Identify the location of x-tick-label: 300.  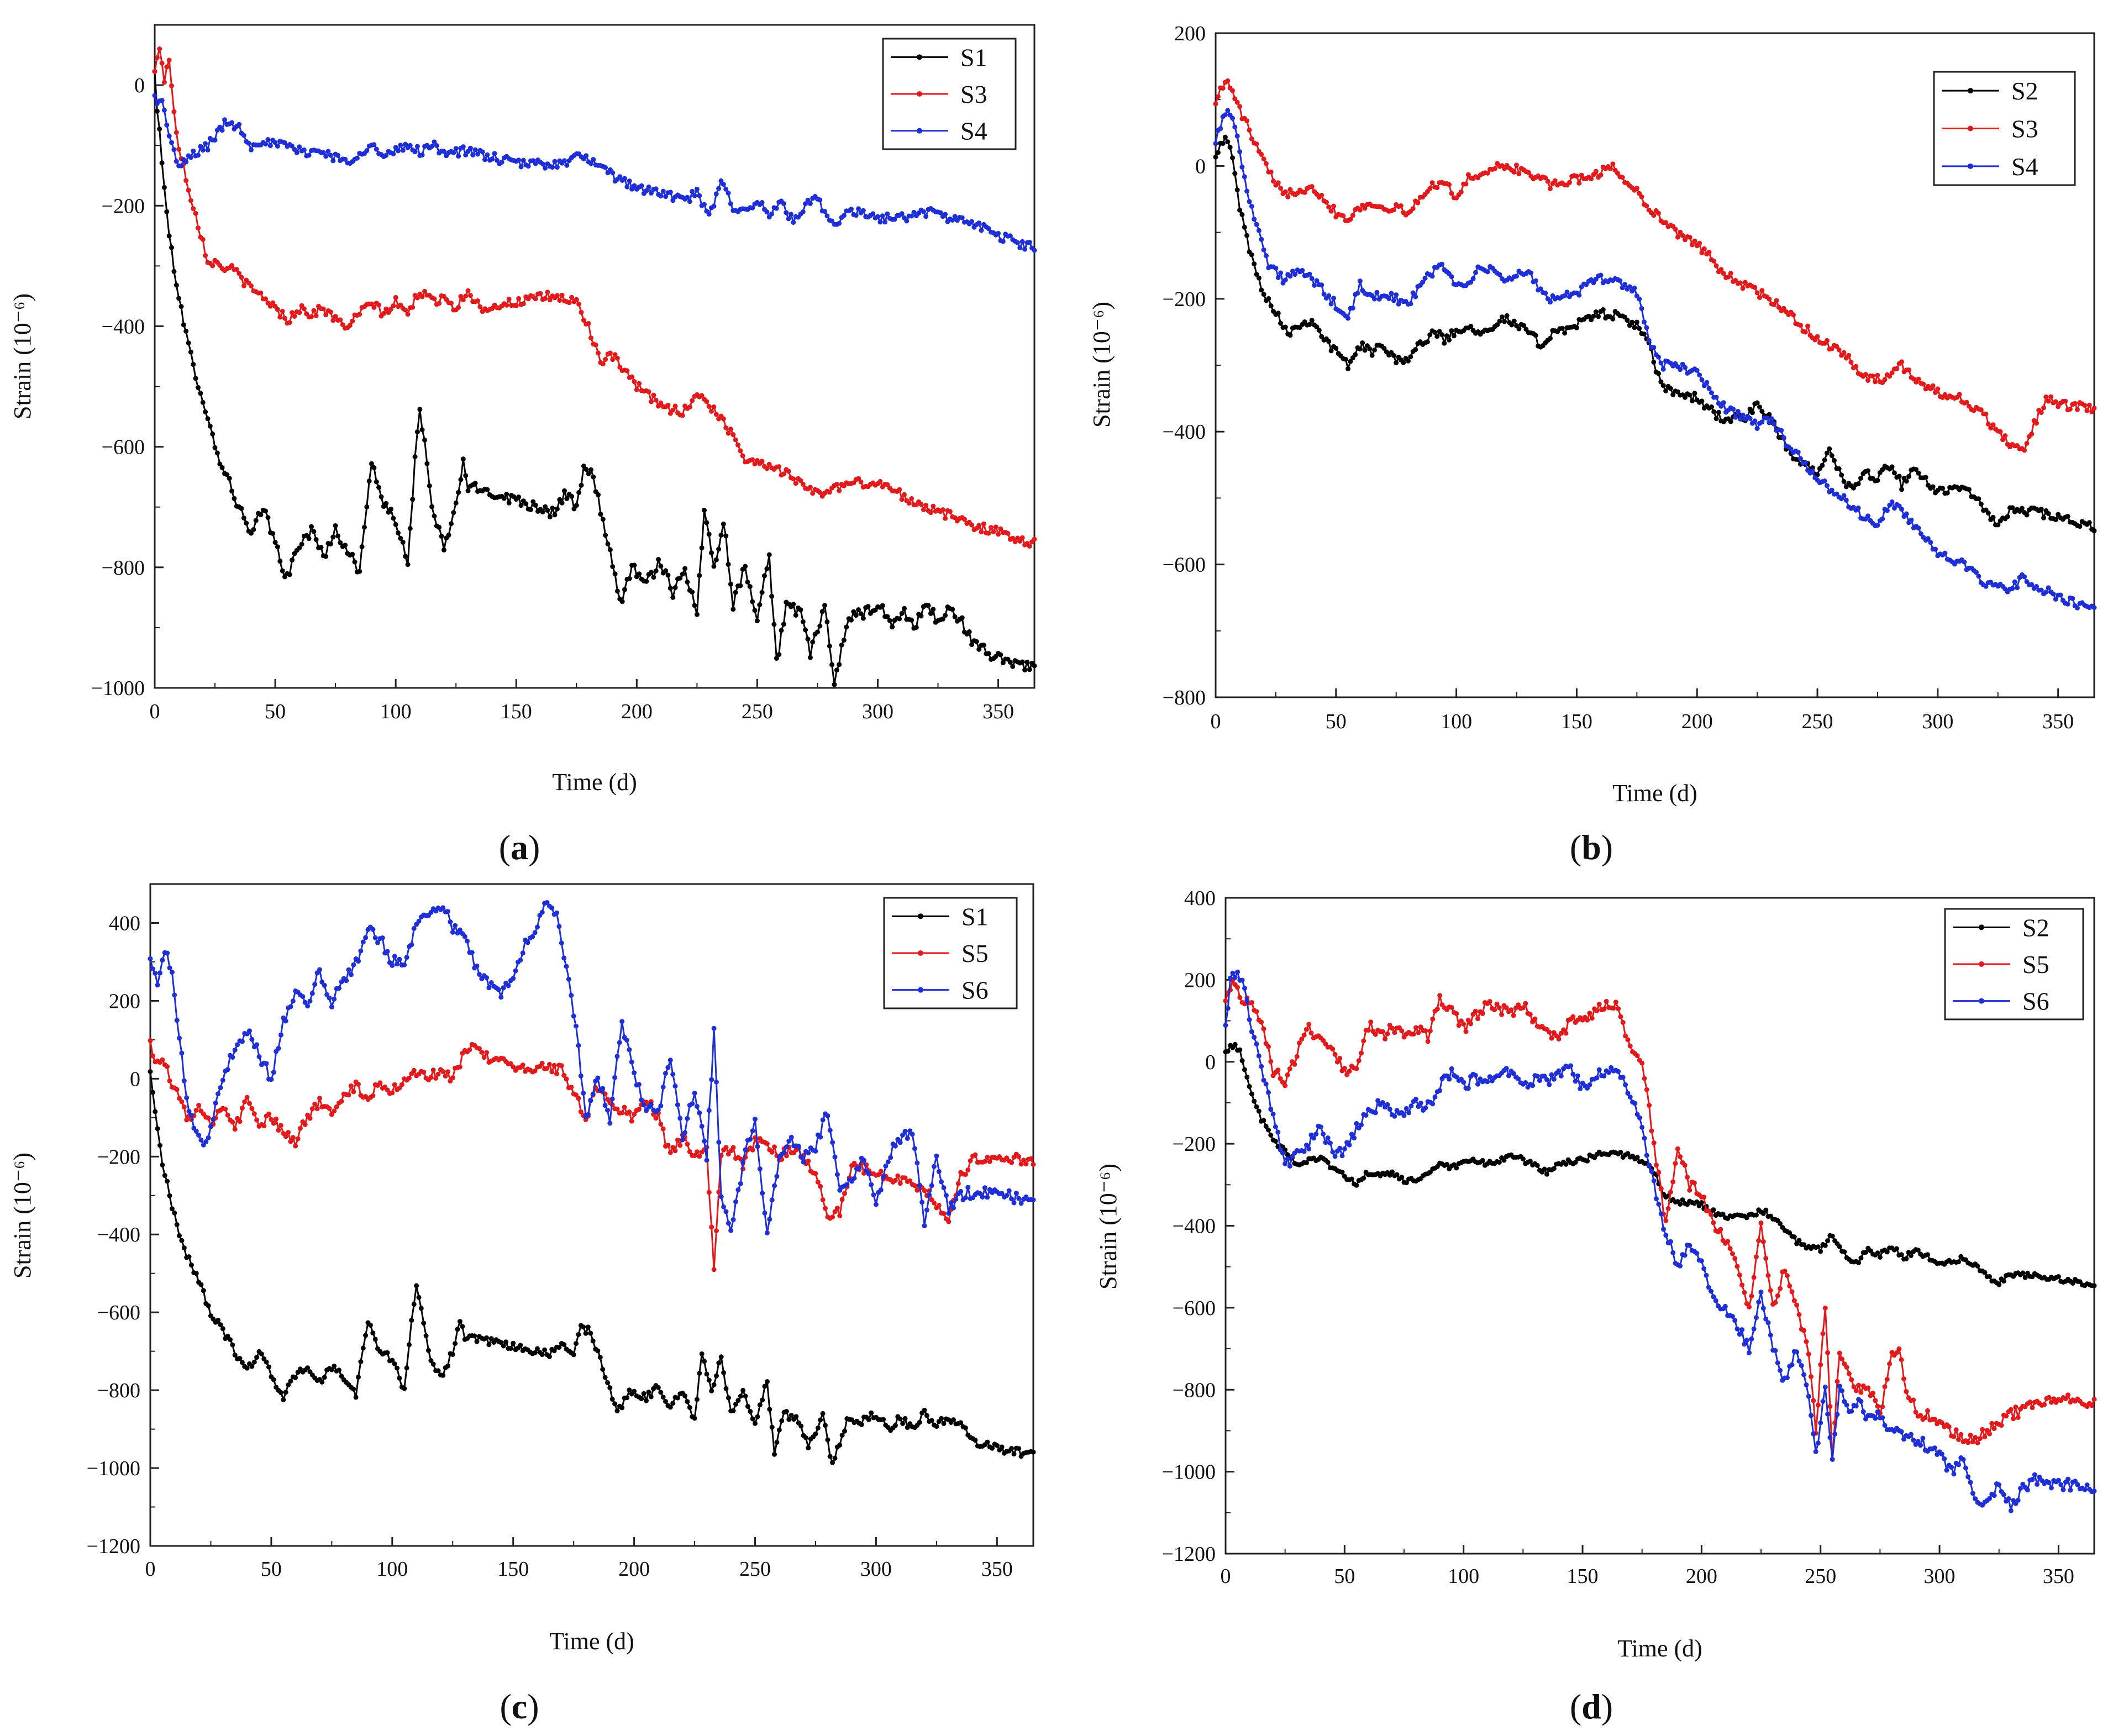
(1940, 1576).